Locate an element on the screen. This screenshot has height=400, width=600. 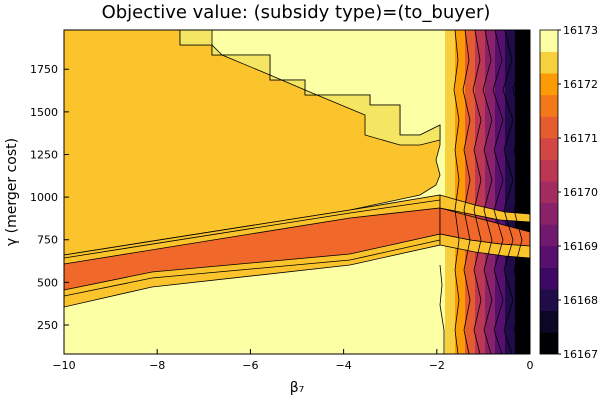
y-axis: 250 500 750 1000 1250 1500 1750 is located at coordinates (49, 197).